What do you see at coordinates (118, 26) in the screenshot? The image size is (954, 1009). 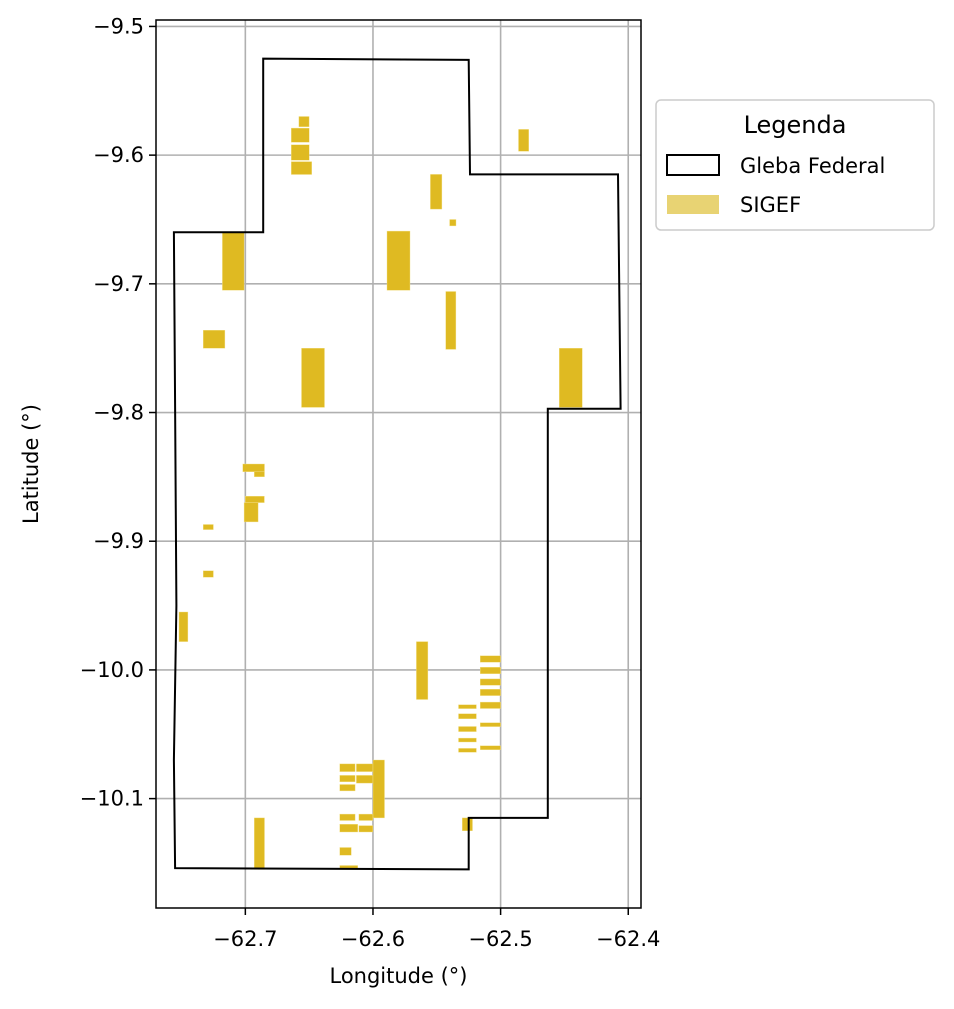 I see `y-tick-label: −9.5` at bounding box center [118, 26].